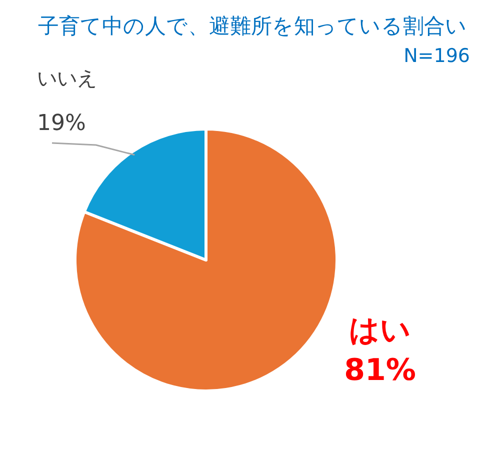  What do you see at coordinates (61, 123) in the screenshot?
I see `data-label: 19%` at bounding box center [61, 123].